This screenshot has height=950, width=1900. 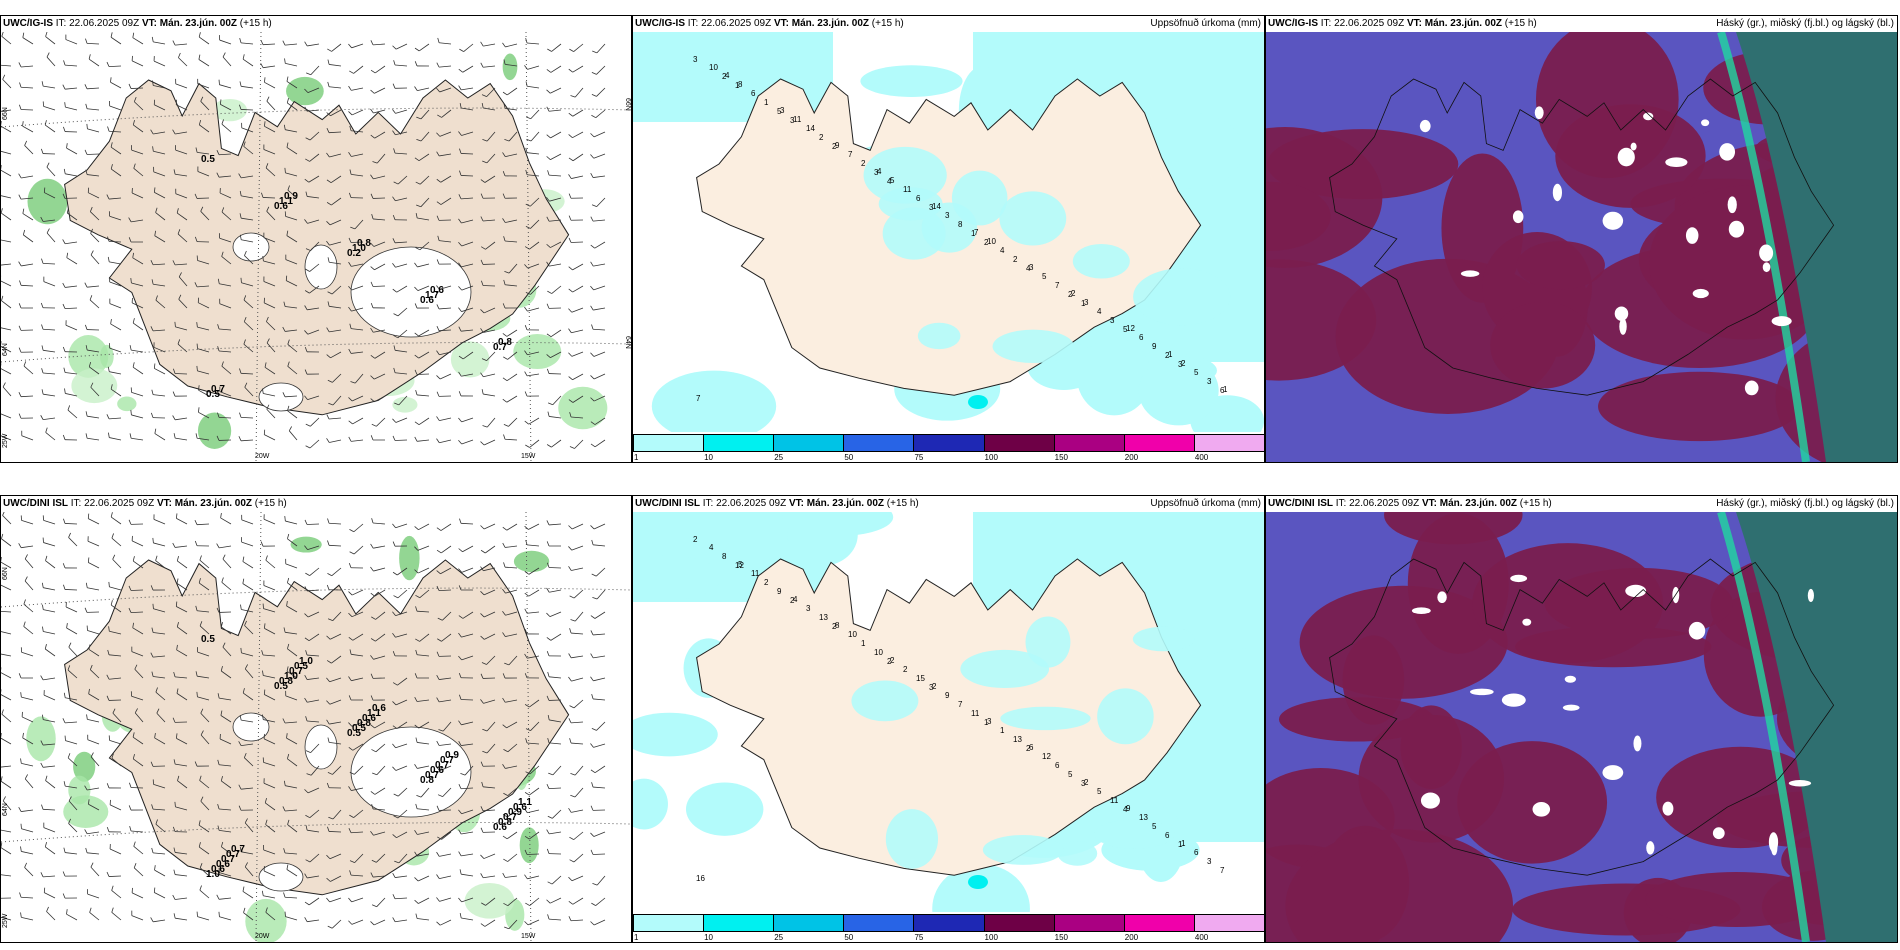 What do you see at coordinates (1209, 861) in the screenshot?
I see `precip-value-label: 3` at bounding box center [1209, 861].